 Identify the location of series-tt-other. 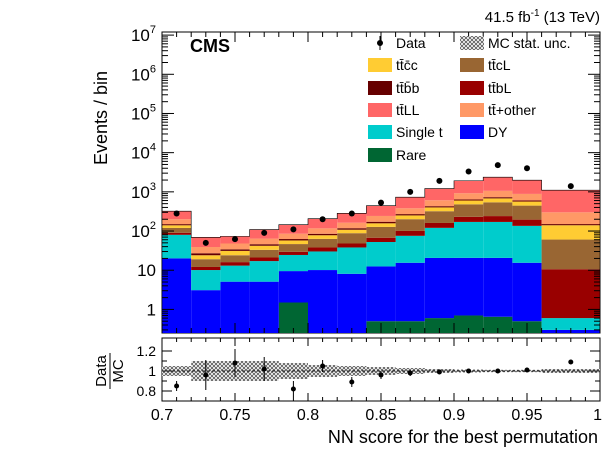
(381, 222).